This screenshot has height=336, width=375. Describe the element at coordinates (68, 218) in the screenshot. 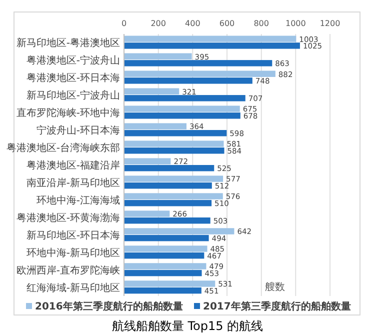

I see `y-tick-label: 粤港澳地区-环黄海渤海` at that location.